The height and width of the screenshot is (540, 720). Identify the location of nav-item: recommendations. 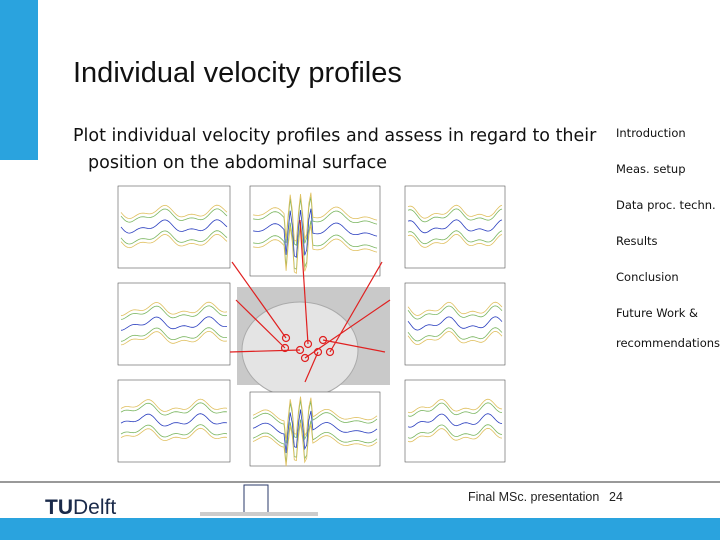
(668, 343).